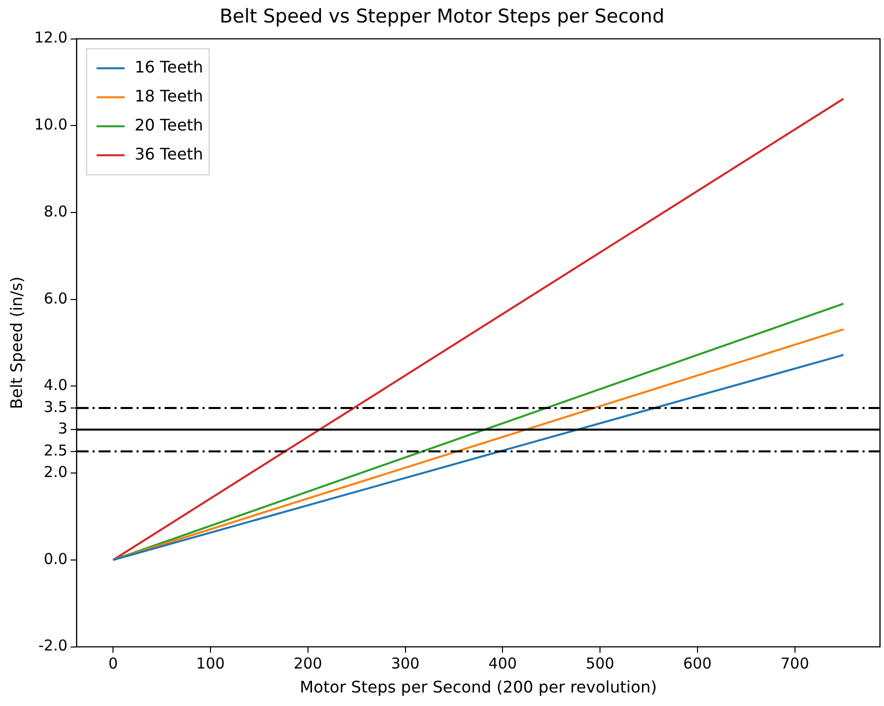 This screenshot has height=706, width=884. What do you see at coordinates (308, 663) in the screenshot?
I see `x-tick-label: 200` at bounding box center [308, 663].